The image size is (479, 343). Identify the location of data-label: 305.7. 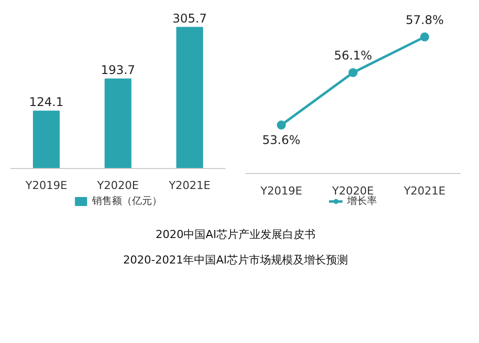
(189, 18).